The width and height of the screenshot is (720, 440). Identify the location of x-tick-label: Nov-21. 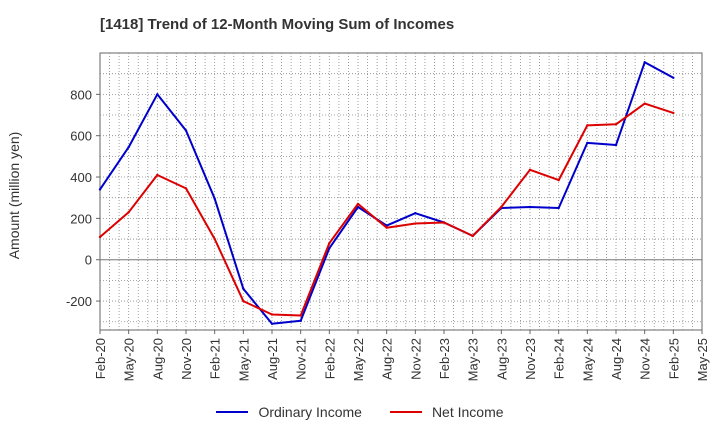
(301, 359).